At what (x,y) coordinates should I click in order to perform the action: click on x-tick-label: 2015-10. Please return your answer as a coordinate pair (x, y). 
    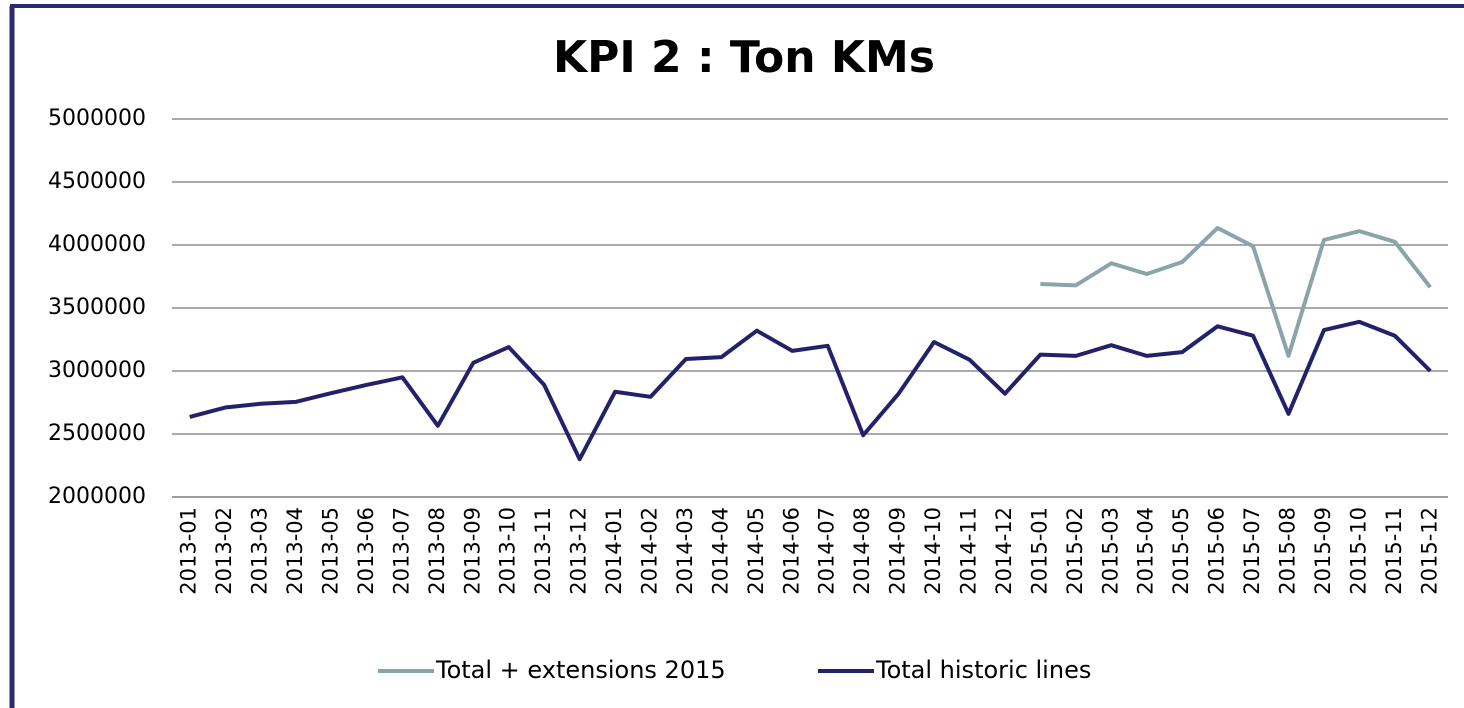
    Looking at the image, I should click on (1358, 551).